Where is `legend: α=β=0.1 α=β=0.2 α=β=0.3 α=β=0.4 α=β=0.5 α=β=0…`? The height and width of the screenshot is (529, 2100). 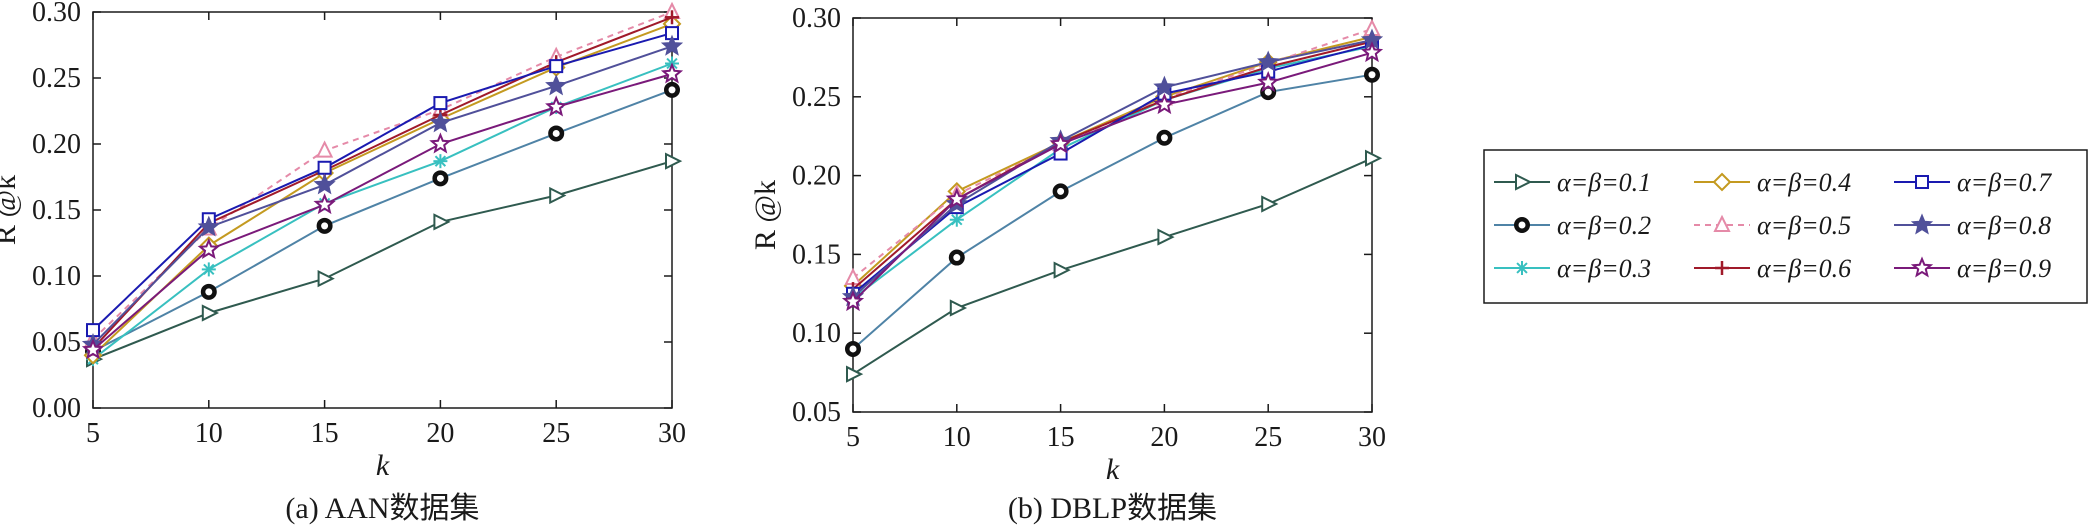 legend: α=β=0.1 α=β=0.2 α=β=0.3 α=β=0.4 α=β=0.5 α=β=0… is located at coordinates (1785, 226).